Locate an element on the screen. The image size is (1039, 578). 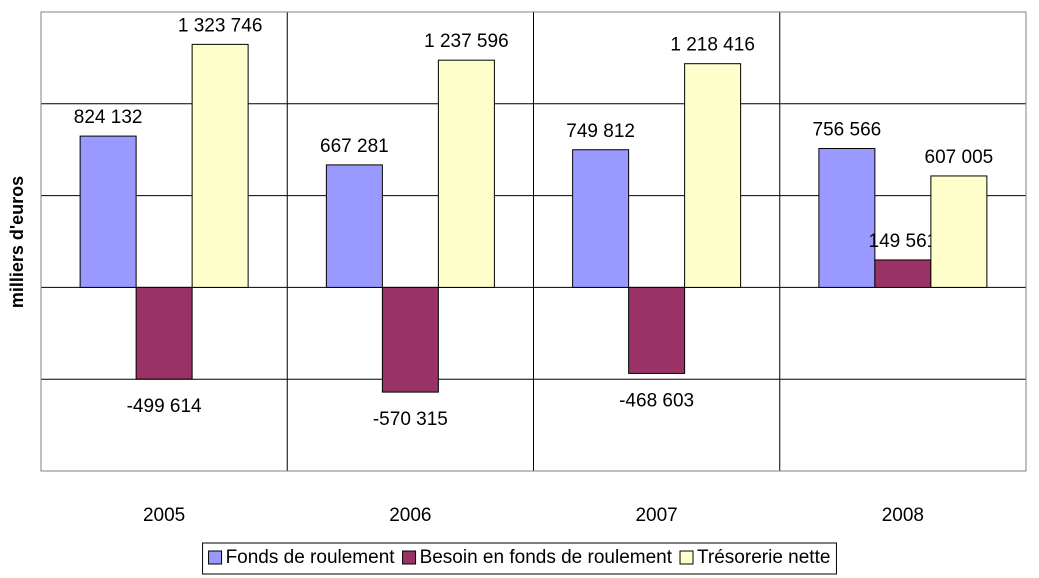
legend-border is located at coordinates (519, 558).